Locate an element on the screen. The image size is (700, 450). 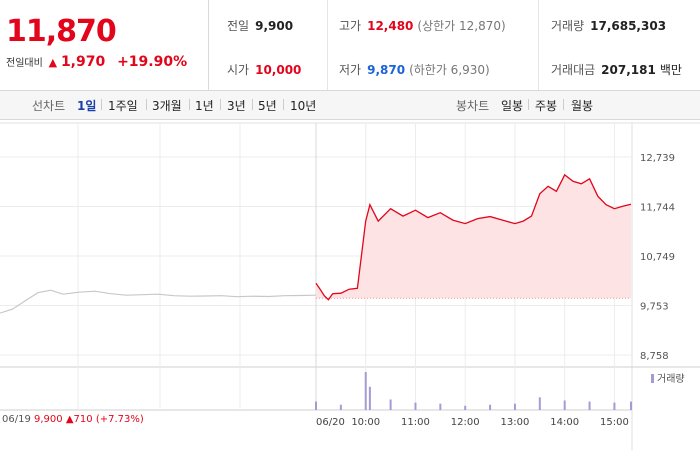
series-line-prev-day is located at coordinates (158, 301).